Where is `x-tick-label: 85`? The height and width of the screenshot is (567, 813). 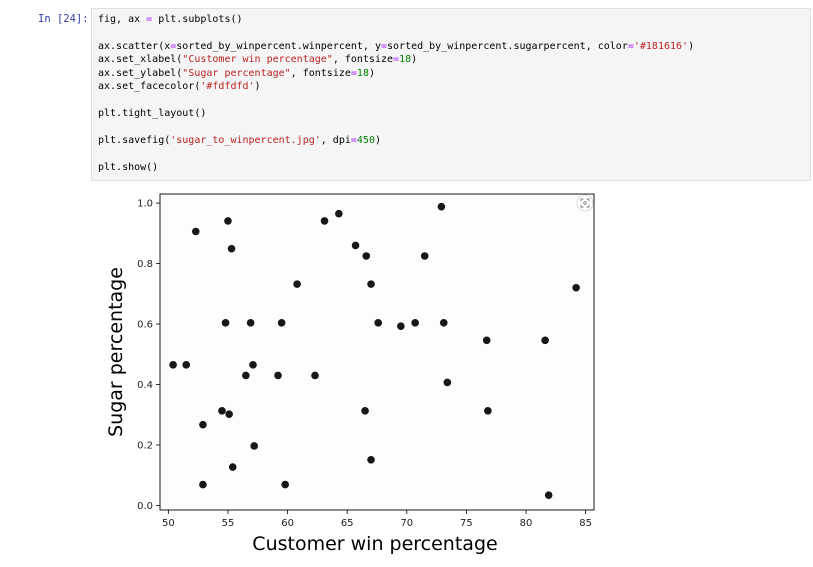 x-tick-label: 85 is located at coordinates (585, 523).